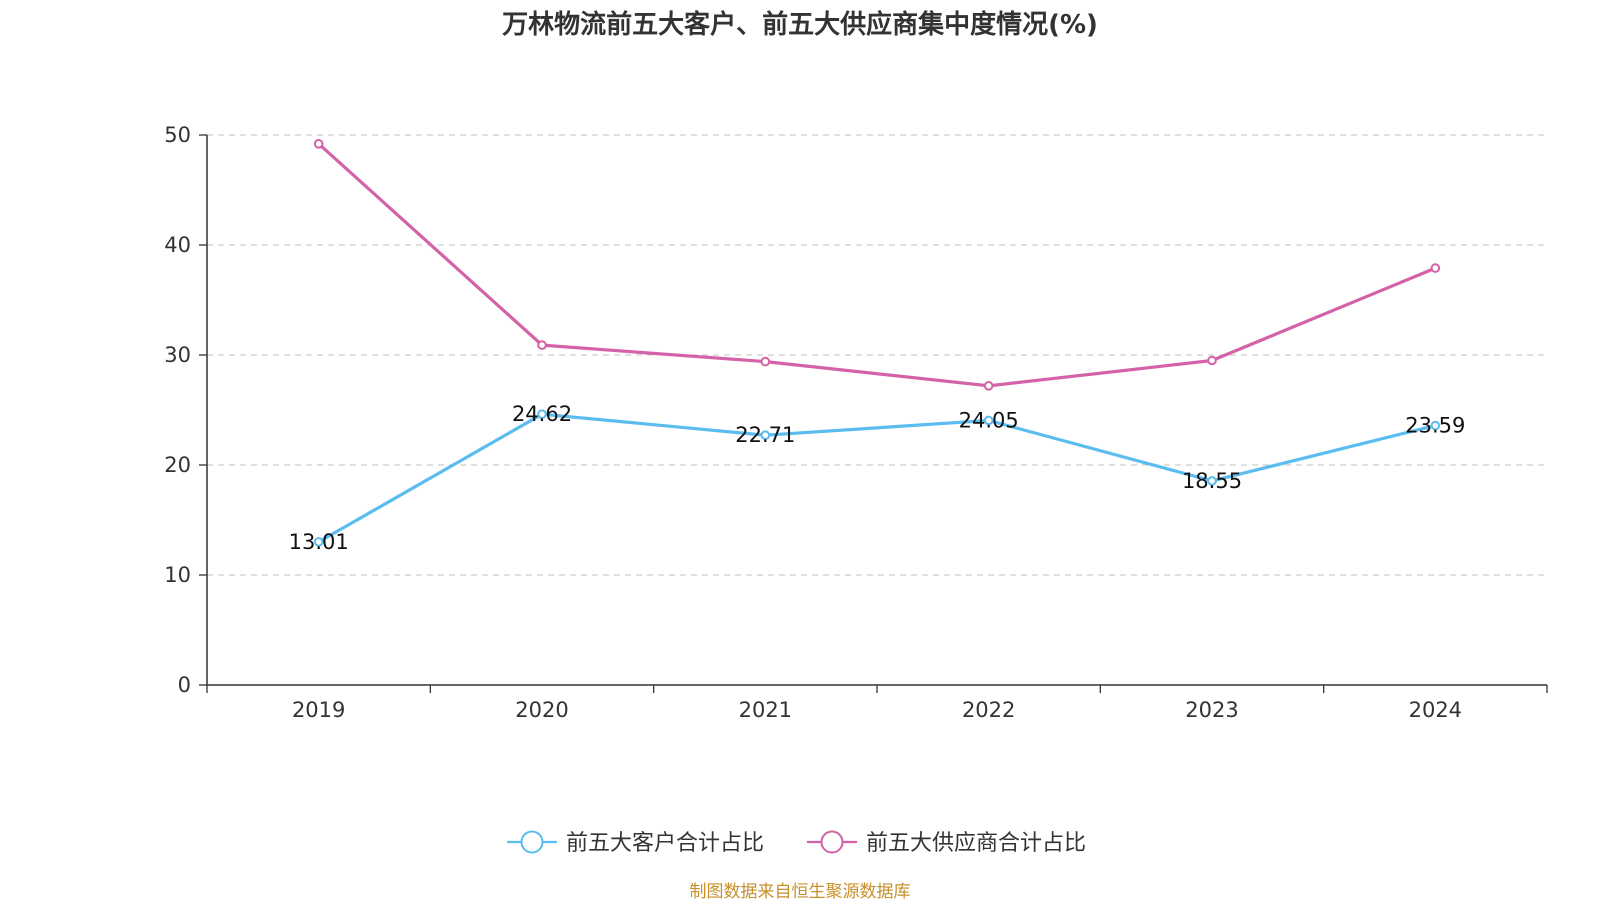 This screenshot has width=1600, height=900. Describe the element at coordinates (177, 355) in the screenshot. I see `y-tick-label: 30` at that location.